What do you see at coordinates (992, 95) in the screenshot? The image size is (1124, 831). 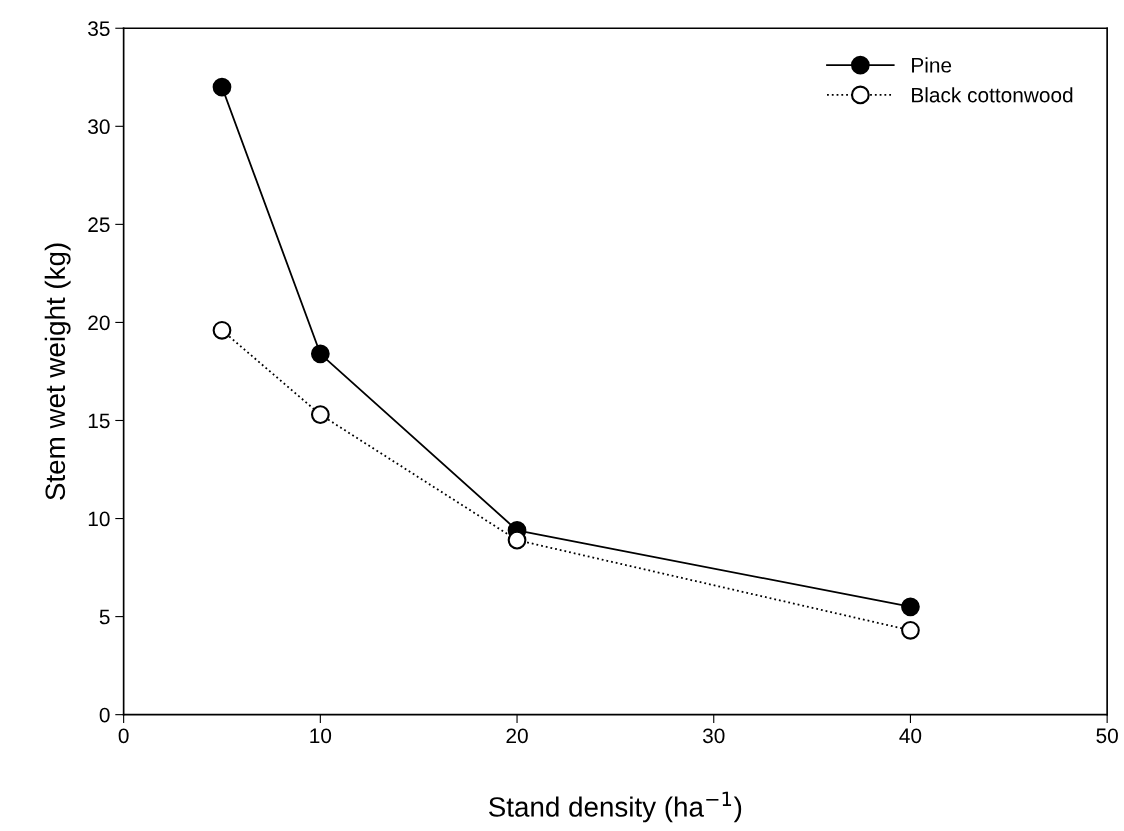 I see `legend-label: Black cottonwood` at bounding box center [992, 95].